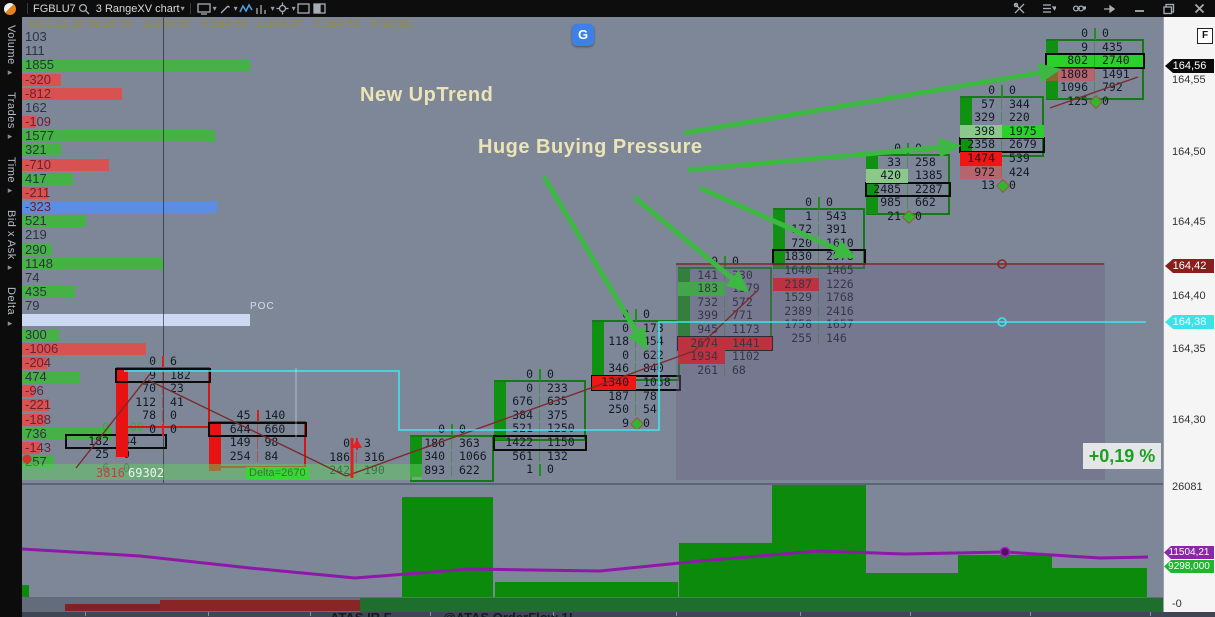 The width and height of the screenshot is (1215, 617). Describe the element at coordinates (840, 269) in the screenshot. I see `ask-value: 1465` at that location.